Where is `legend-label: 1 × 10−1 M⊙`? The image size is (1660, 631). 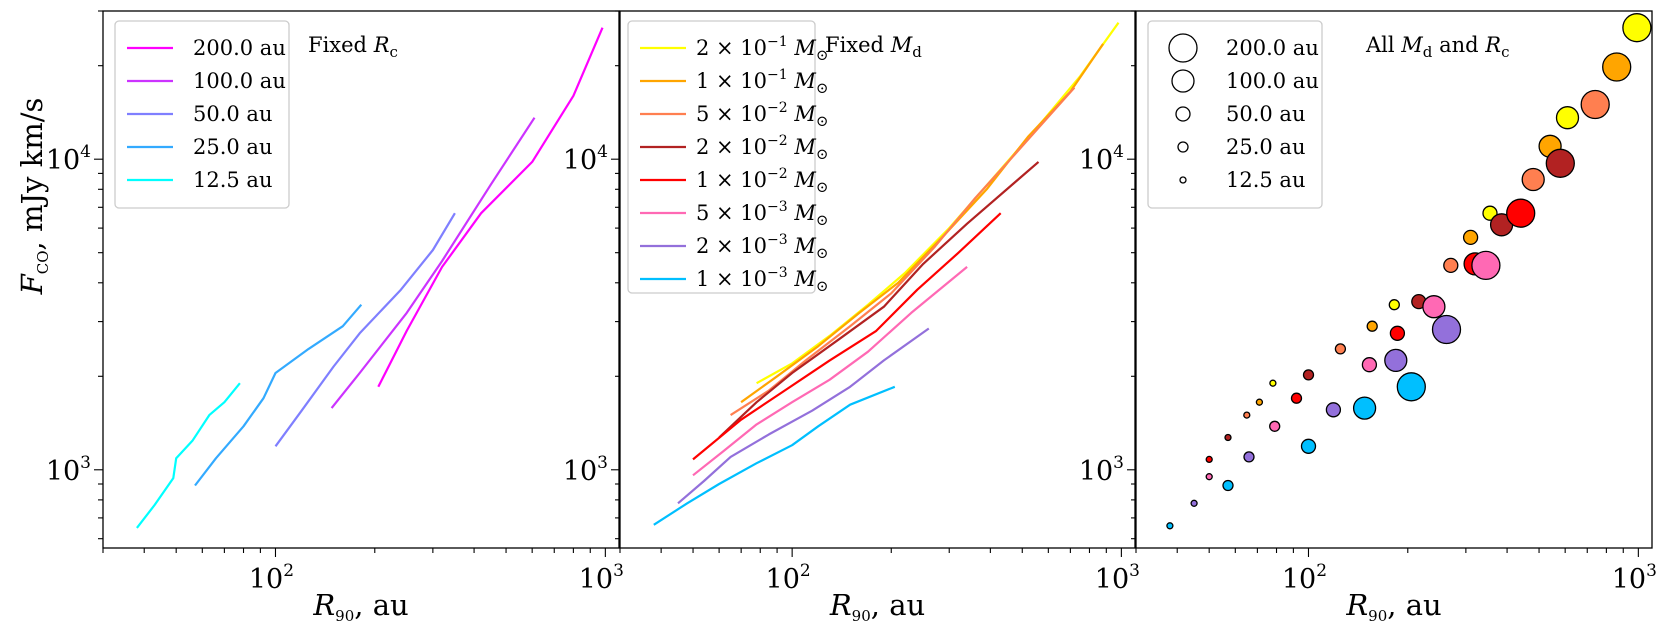 legend-label: 1 × 10−1 M⊙ is located at coordinates (762, 82).